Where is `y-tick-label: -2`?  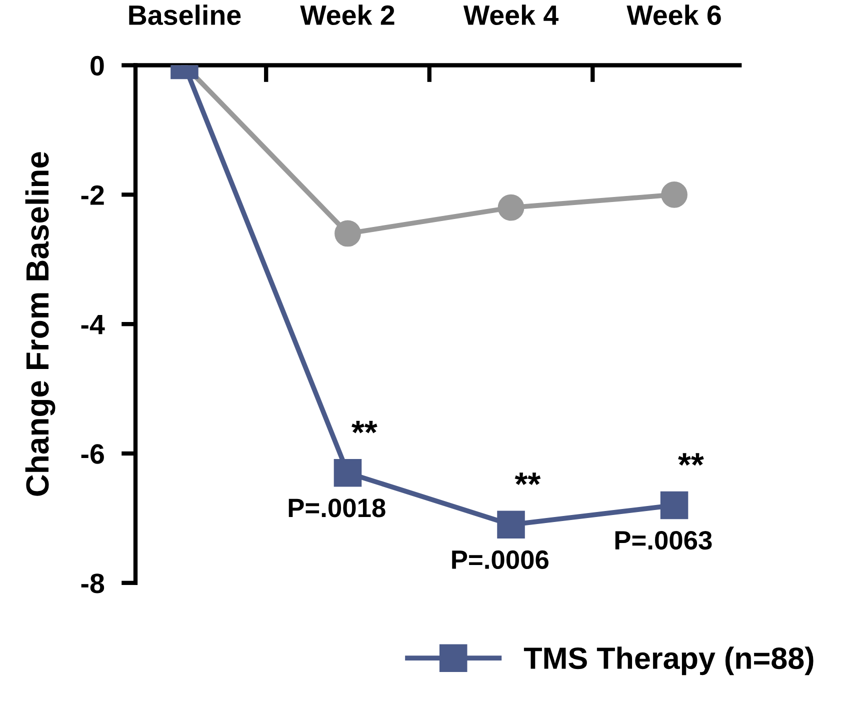
y-tick-label: -2 is located at coordinates (92, 195).